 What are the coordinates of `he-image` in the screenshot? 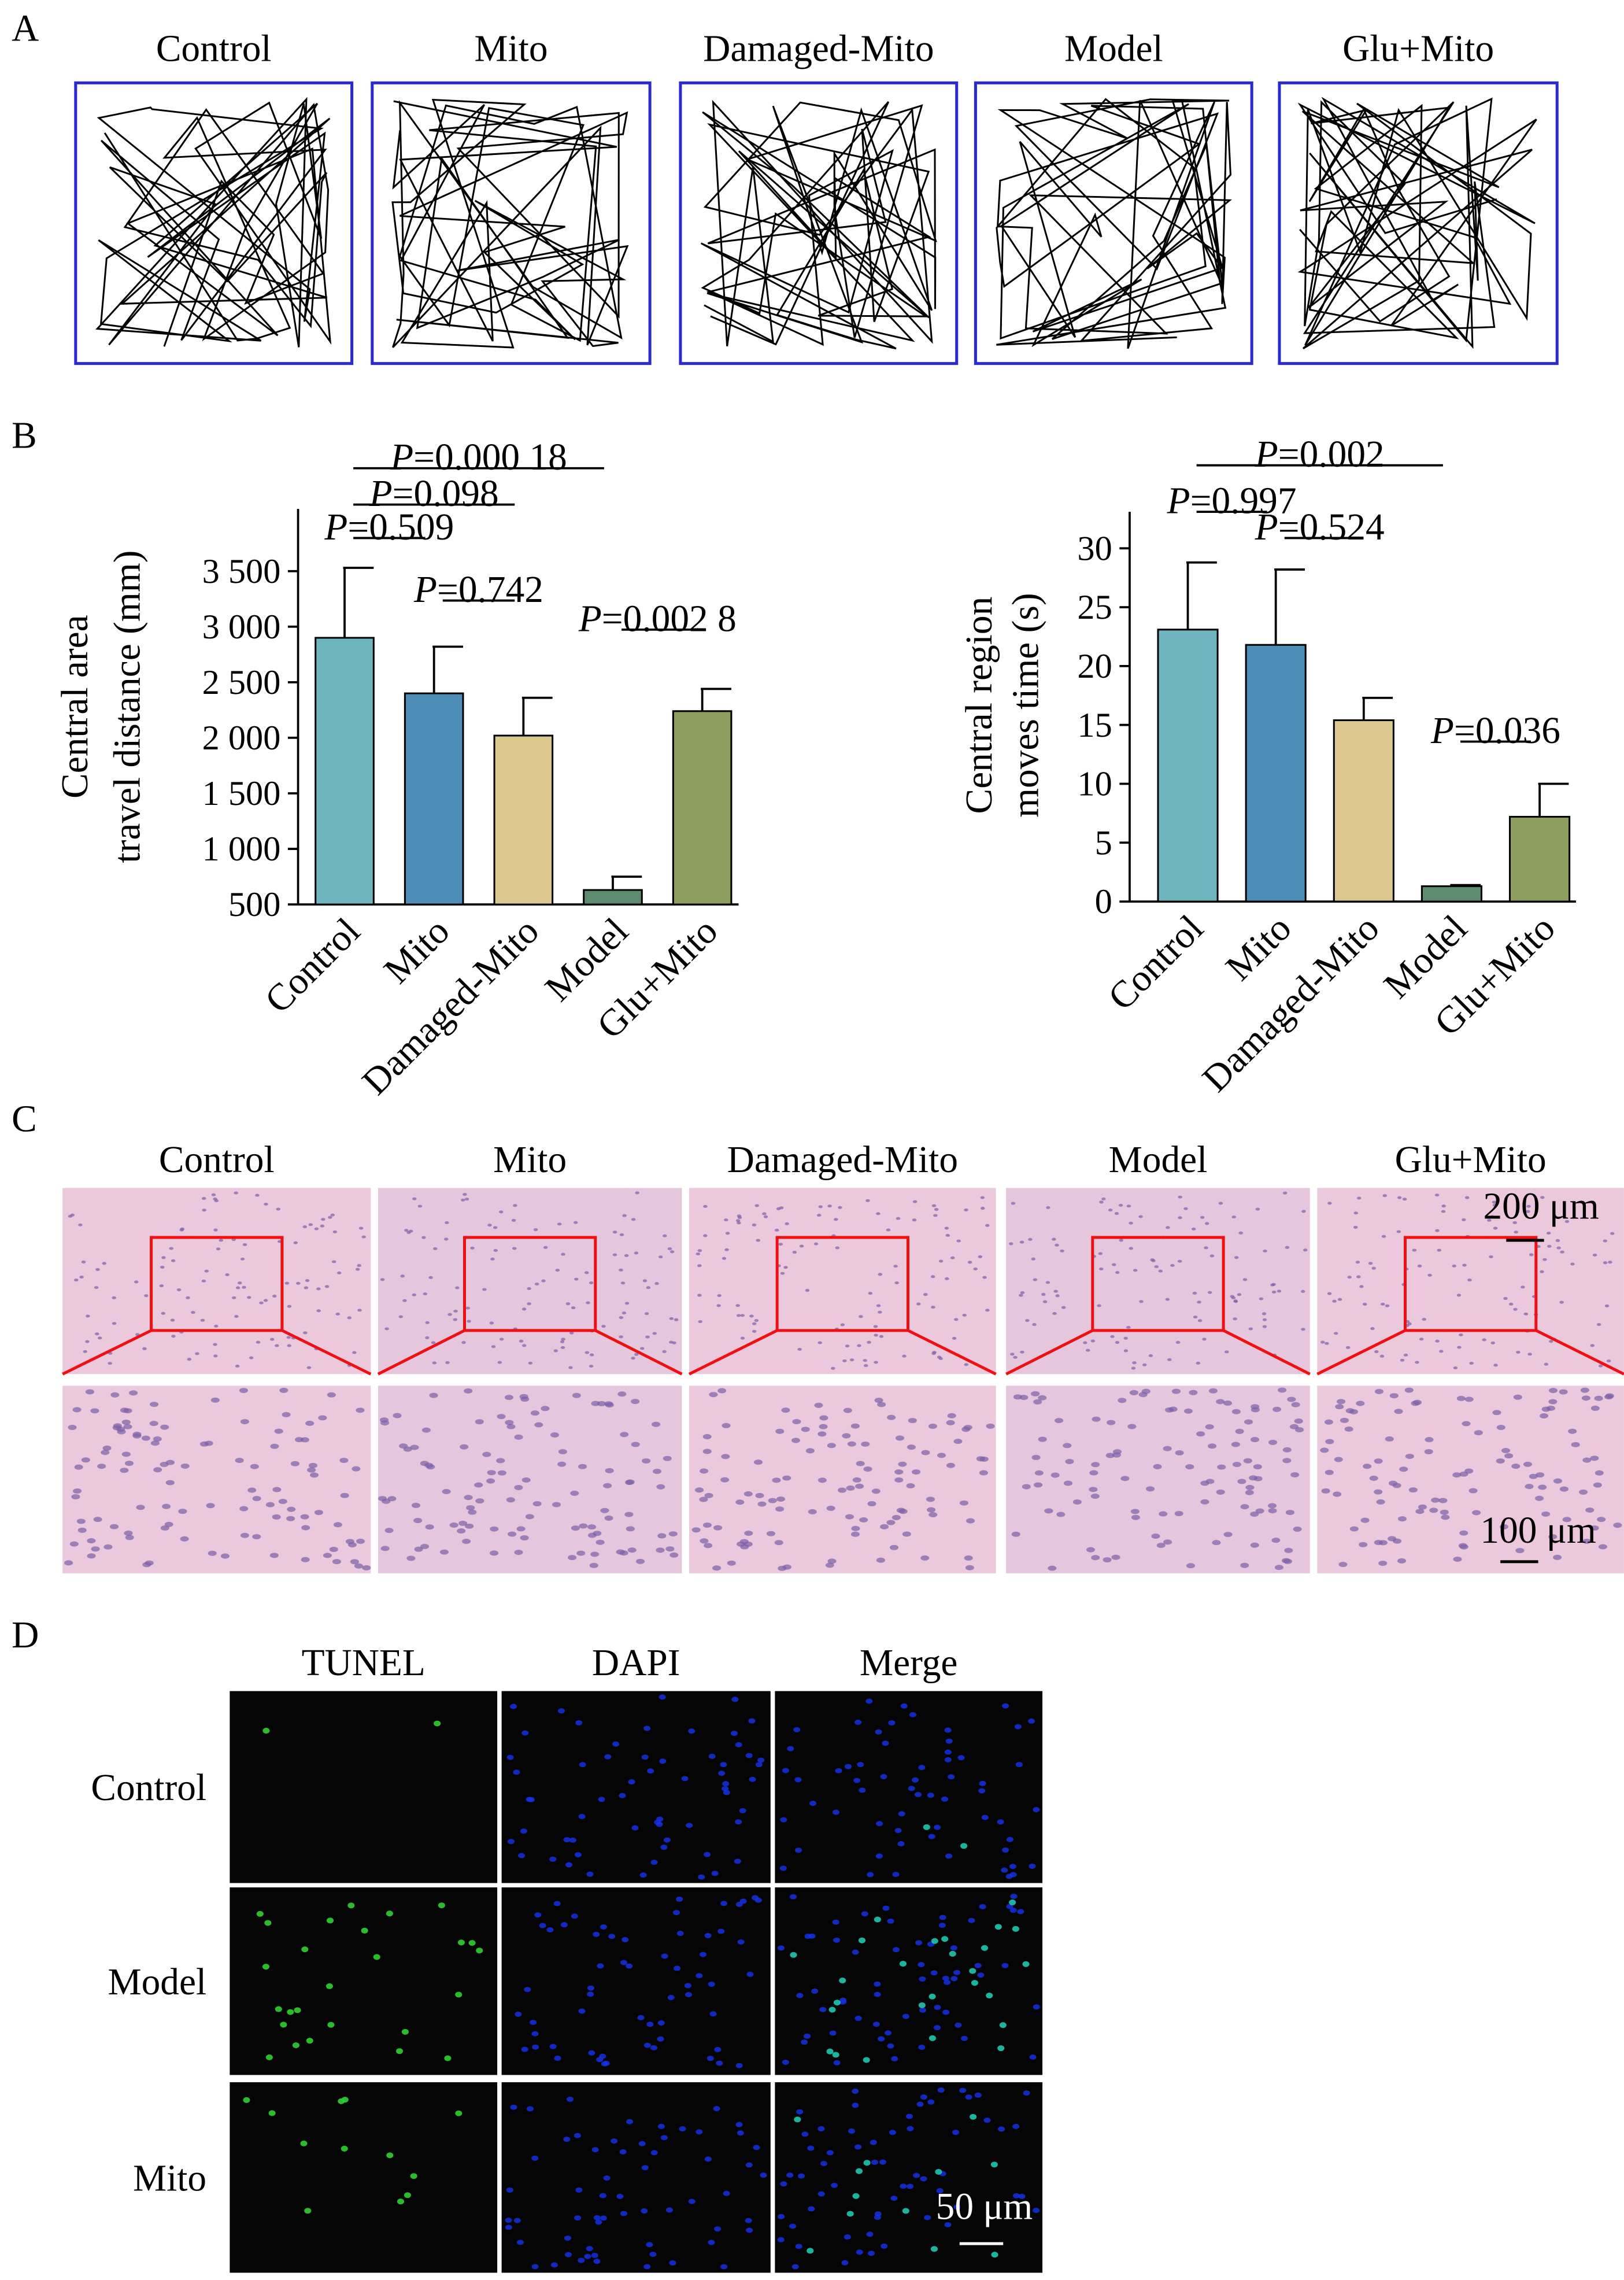 It's located at (842, 1281).